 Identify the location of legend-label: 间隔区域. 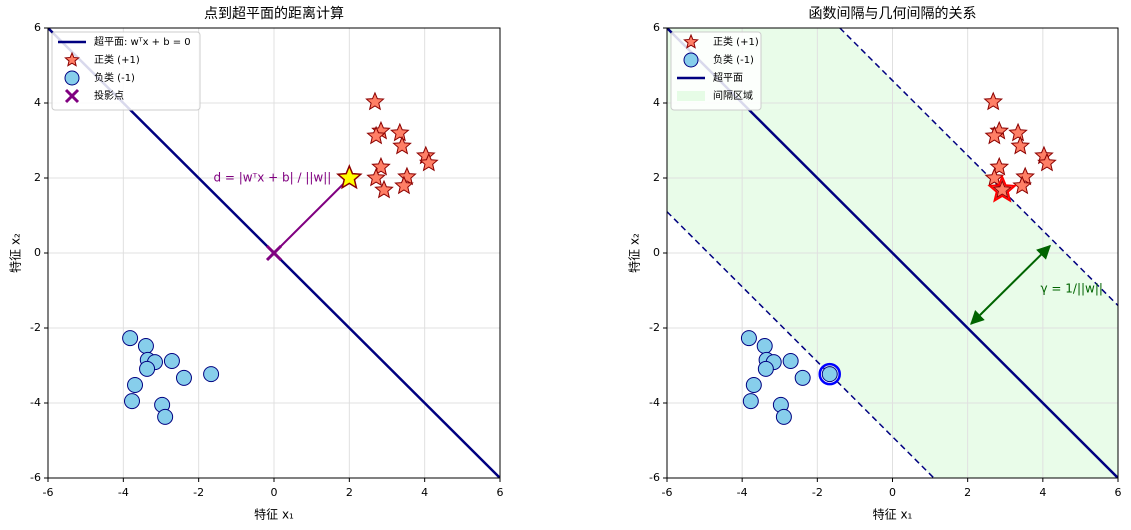
(733, 95).